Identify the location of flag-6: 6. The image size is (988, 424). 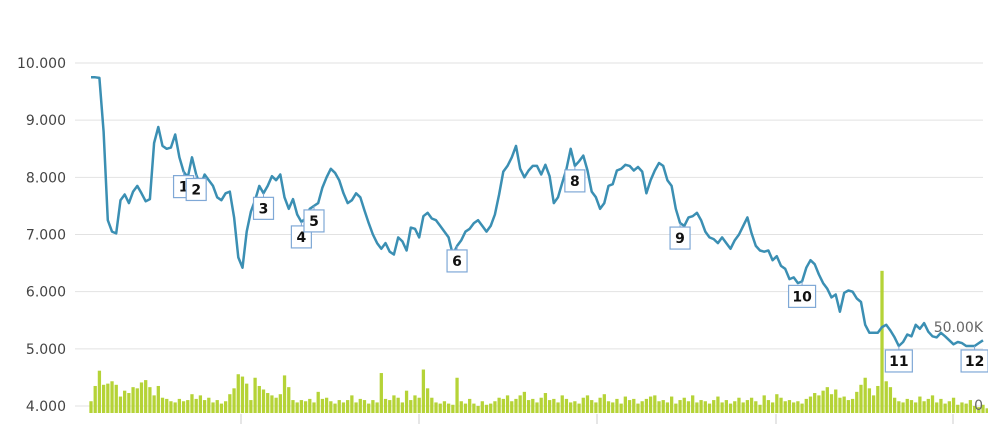
(457, 259).